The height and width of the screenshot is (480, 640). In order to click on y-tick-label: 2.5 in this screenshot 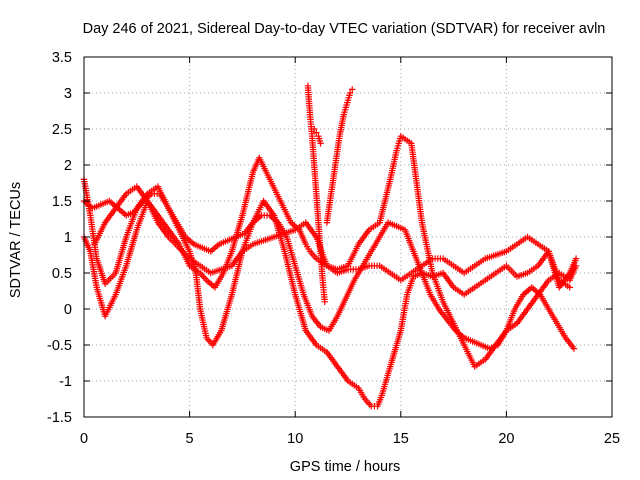, I will do `click(62, 130)`.